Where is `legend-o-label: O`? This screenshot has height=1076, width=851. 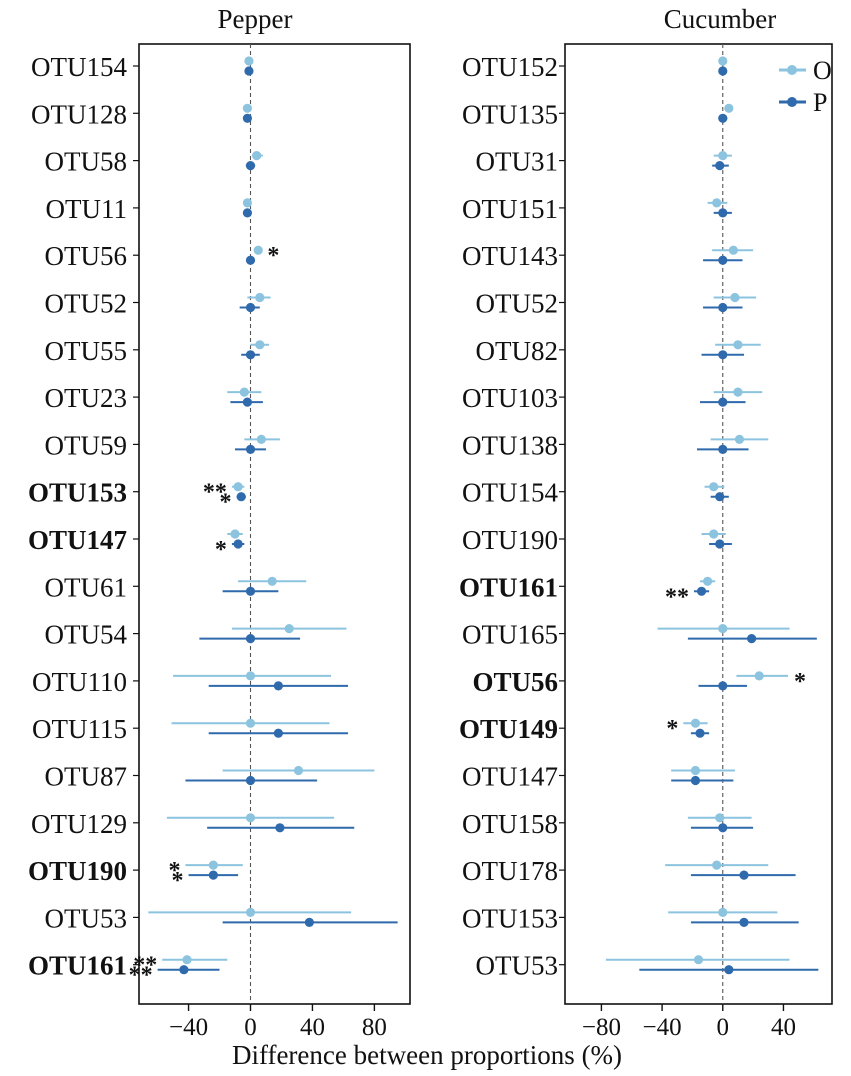
legend-o-label: O is located at coordinates (822, 70).